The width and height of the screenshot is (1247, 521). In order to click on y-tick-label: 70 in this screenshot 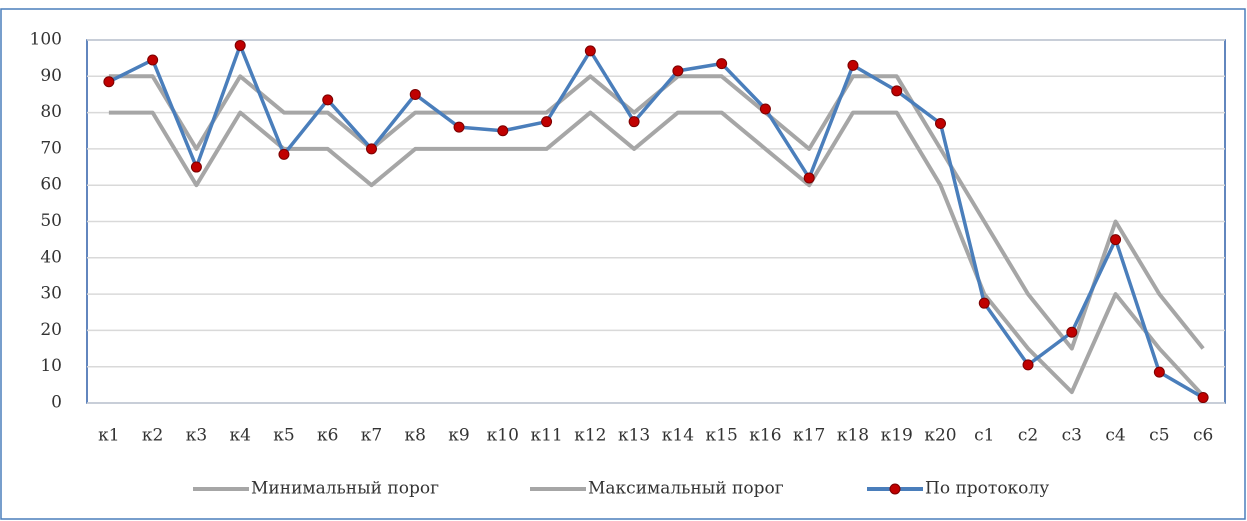, I will do `click(51, 148)`.